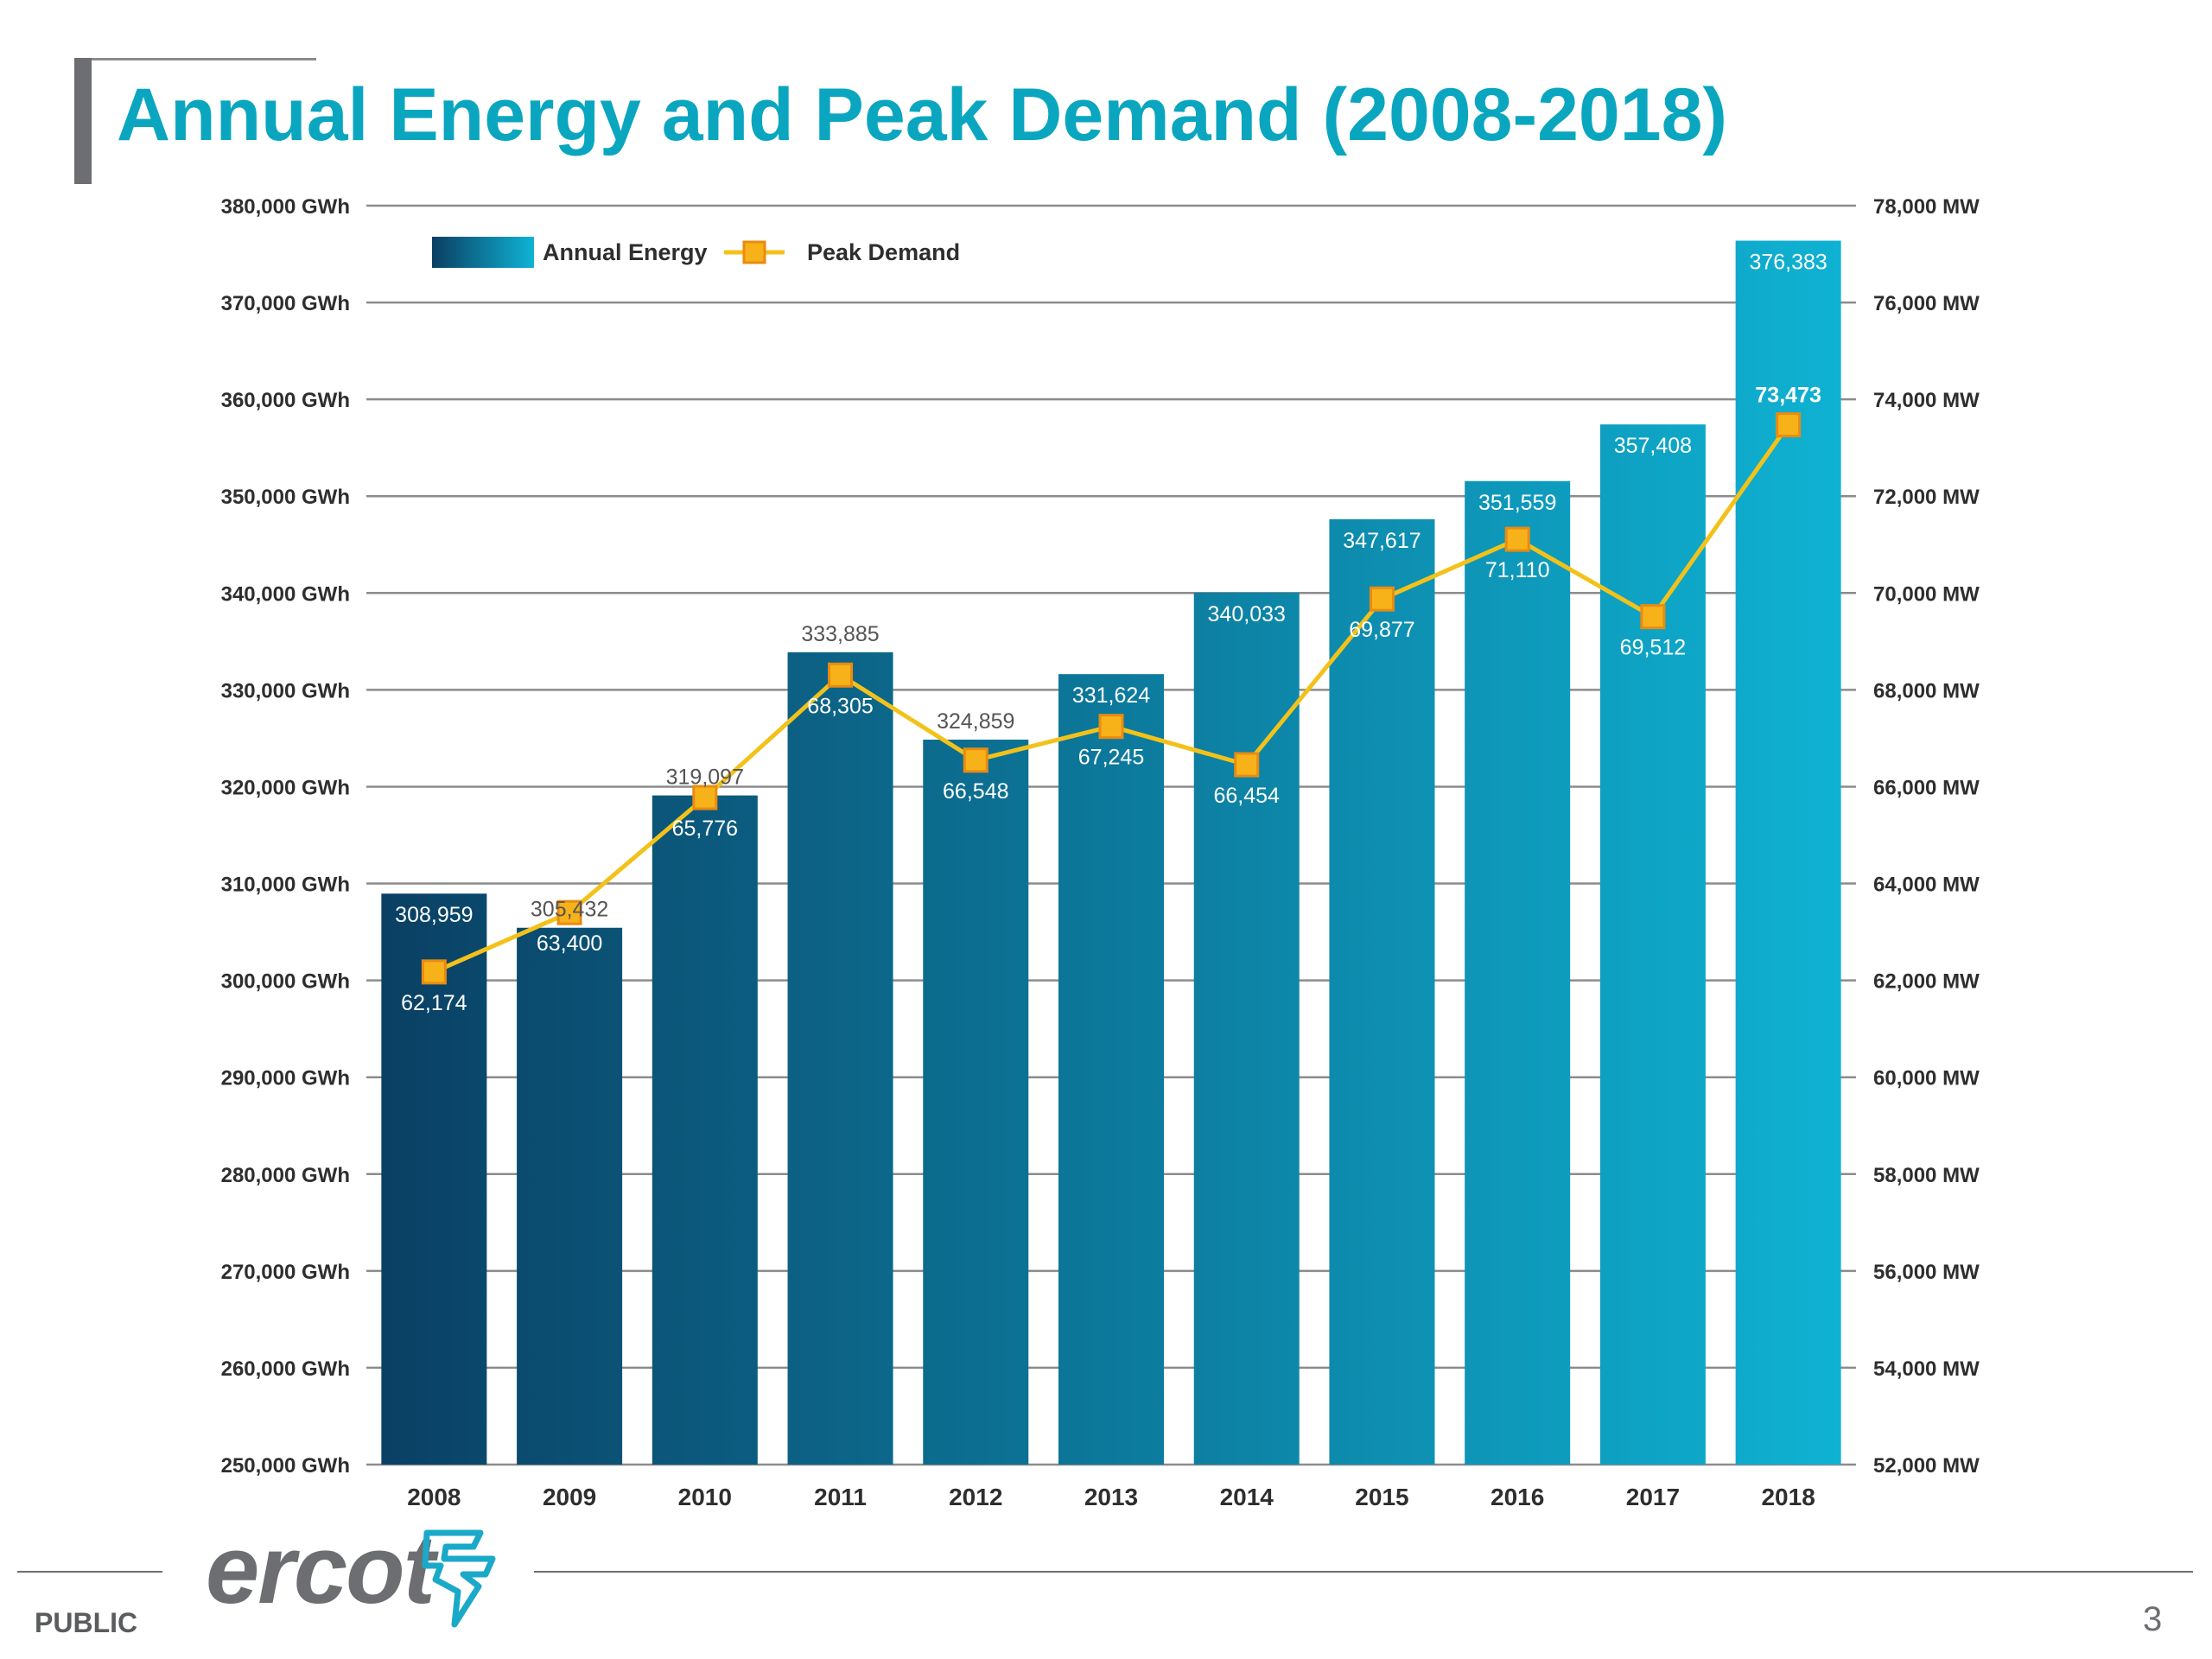  What do you see at coordinates (1652, 944) in the screenshot?
I see `bar-annual-energy-2017` at bounding box center [1652, 944].